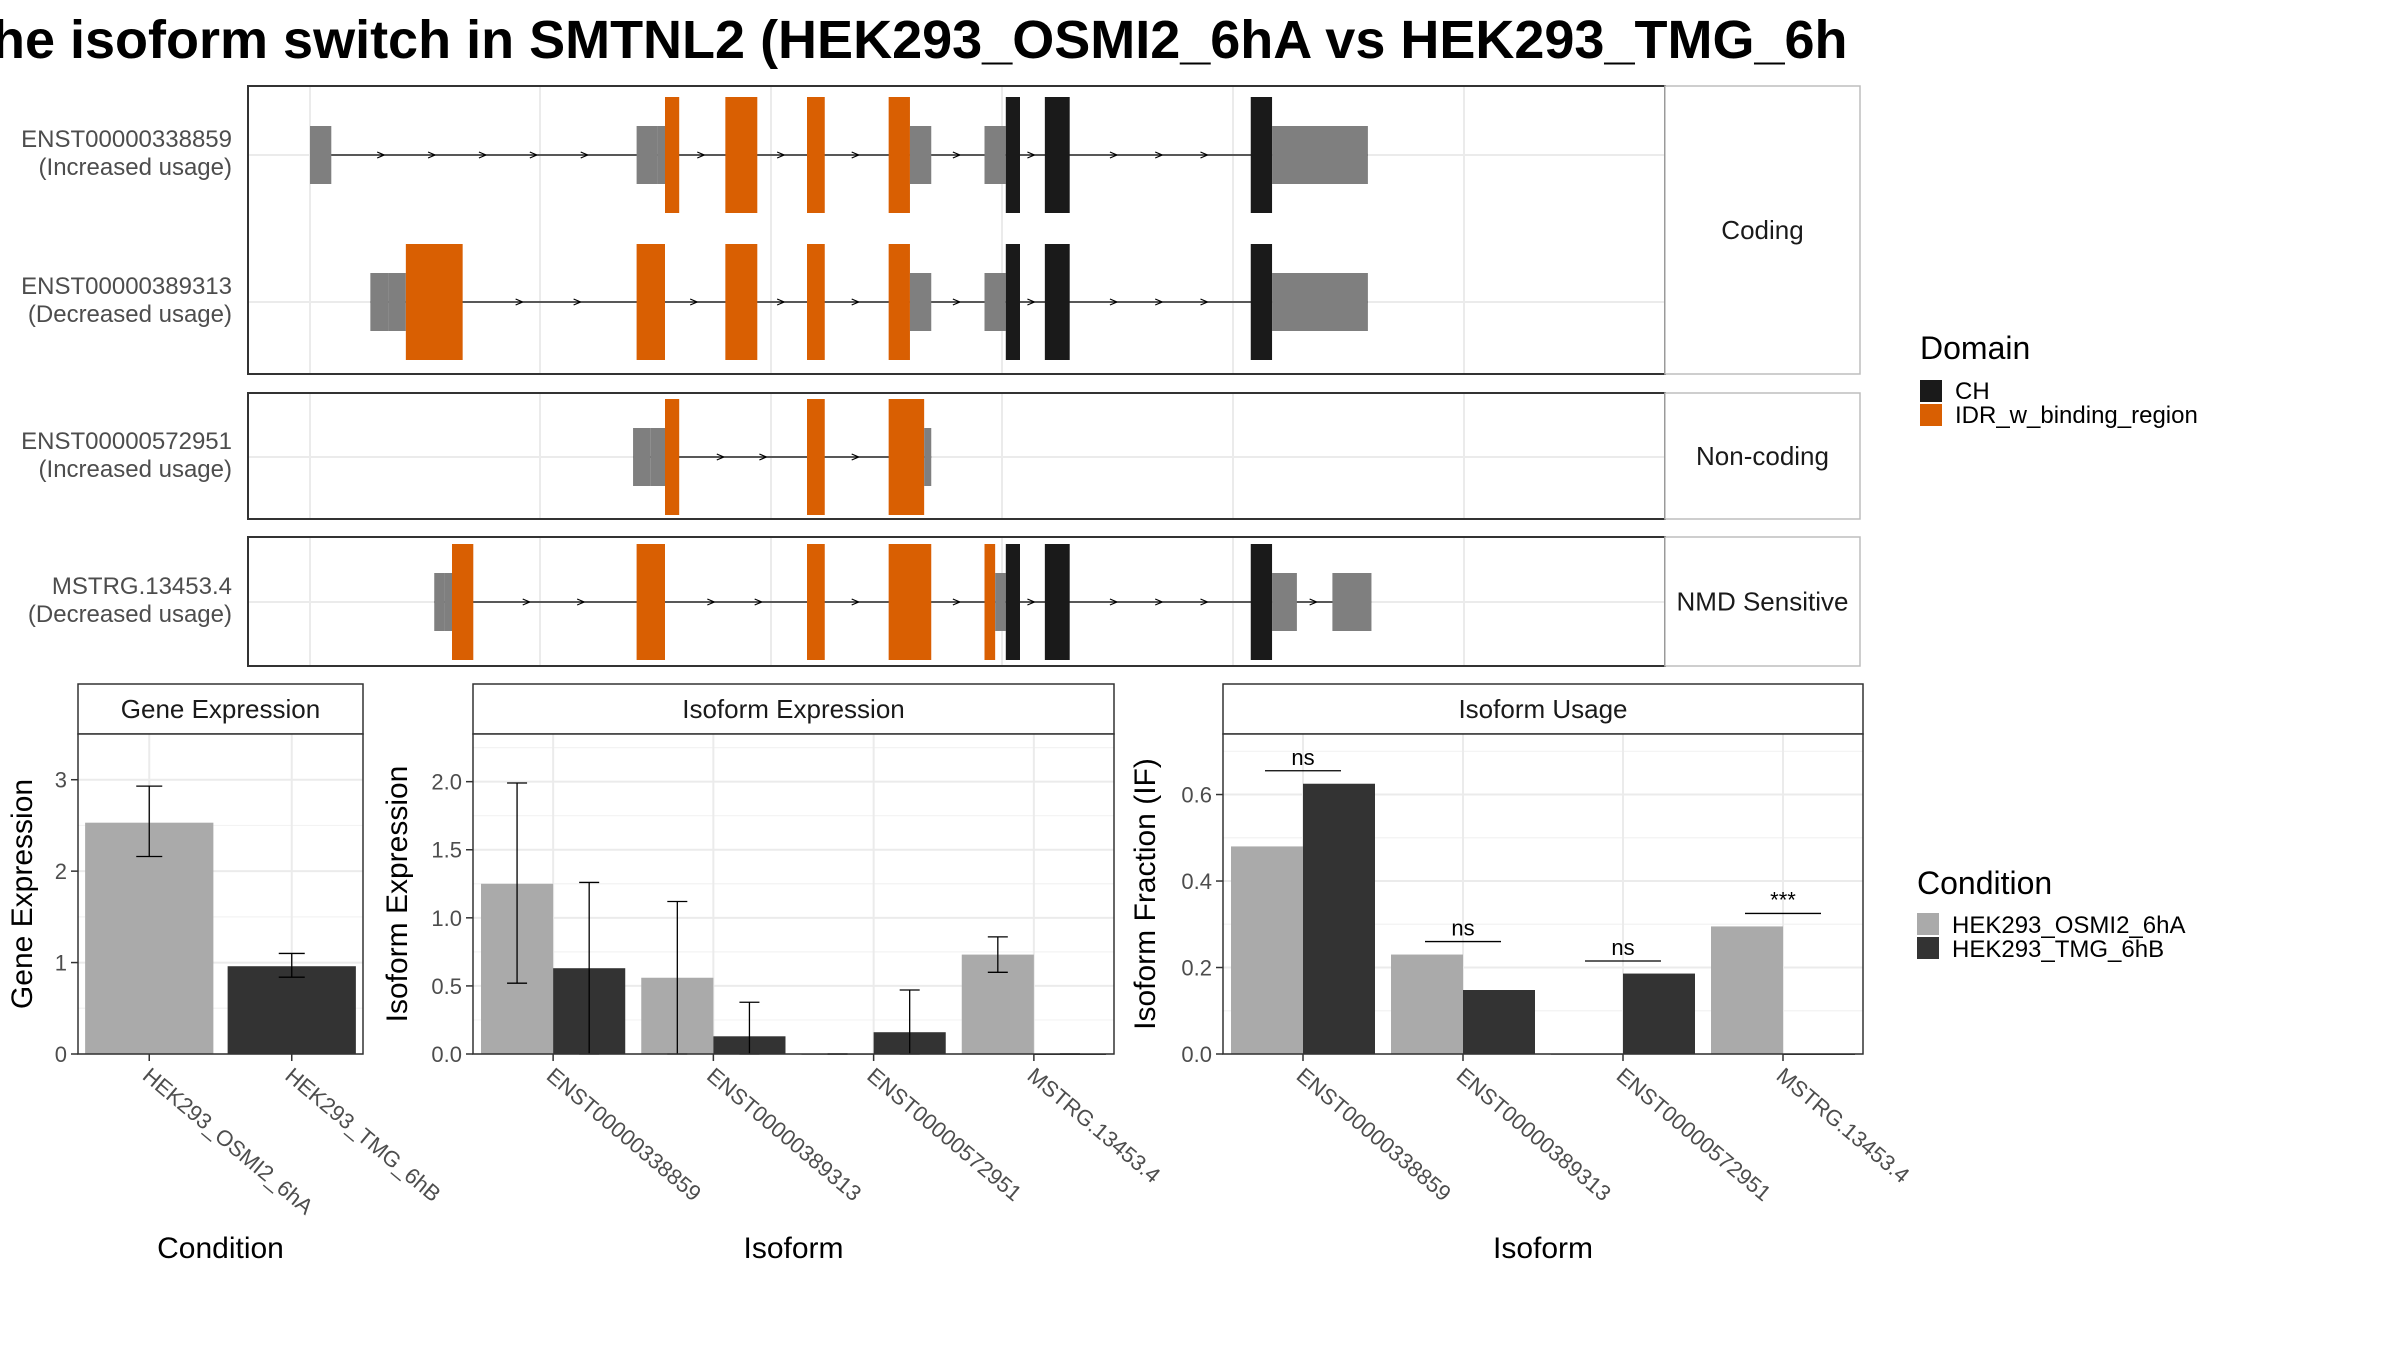  I want to click on transcript-id-label: MSTRG.13453.4, so click(142, 586).